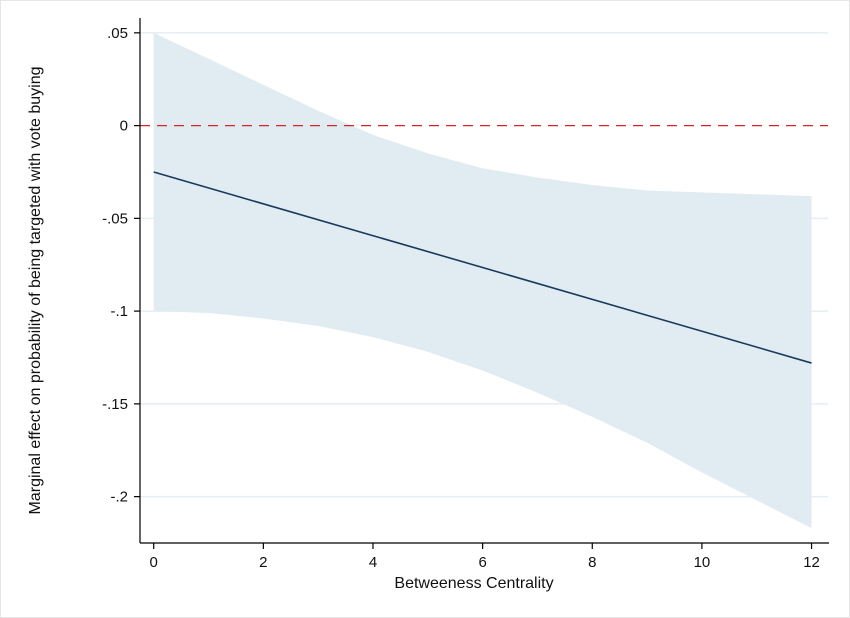 Image resolution: width=850 pixels, height=618 pixels. I want to click on y-tick-label: -.05, so click(115, 218).